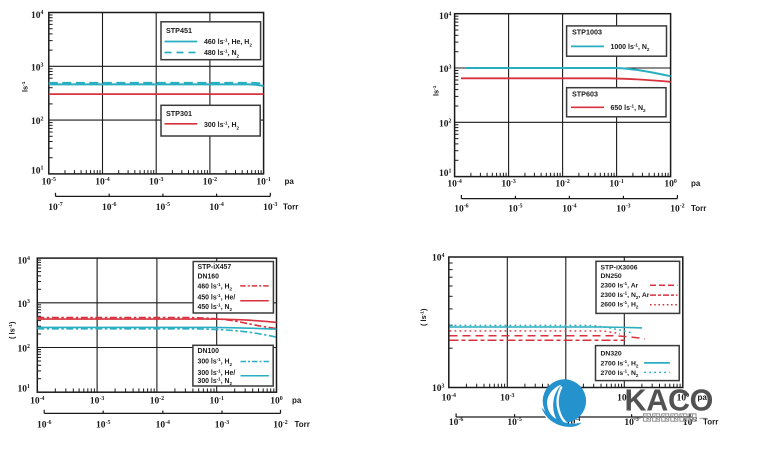  Describe the element at coordinates (620, 304) in the screenshot. I see `svg-text: 2600 ls-1, H2` at that location.